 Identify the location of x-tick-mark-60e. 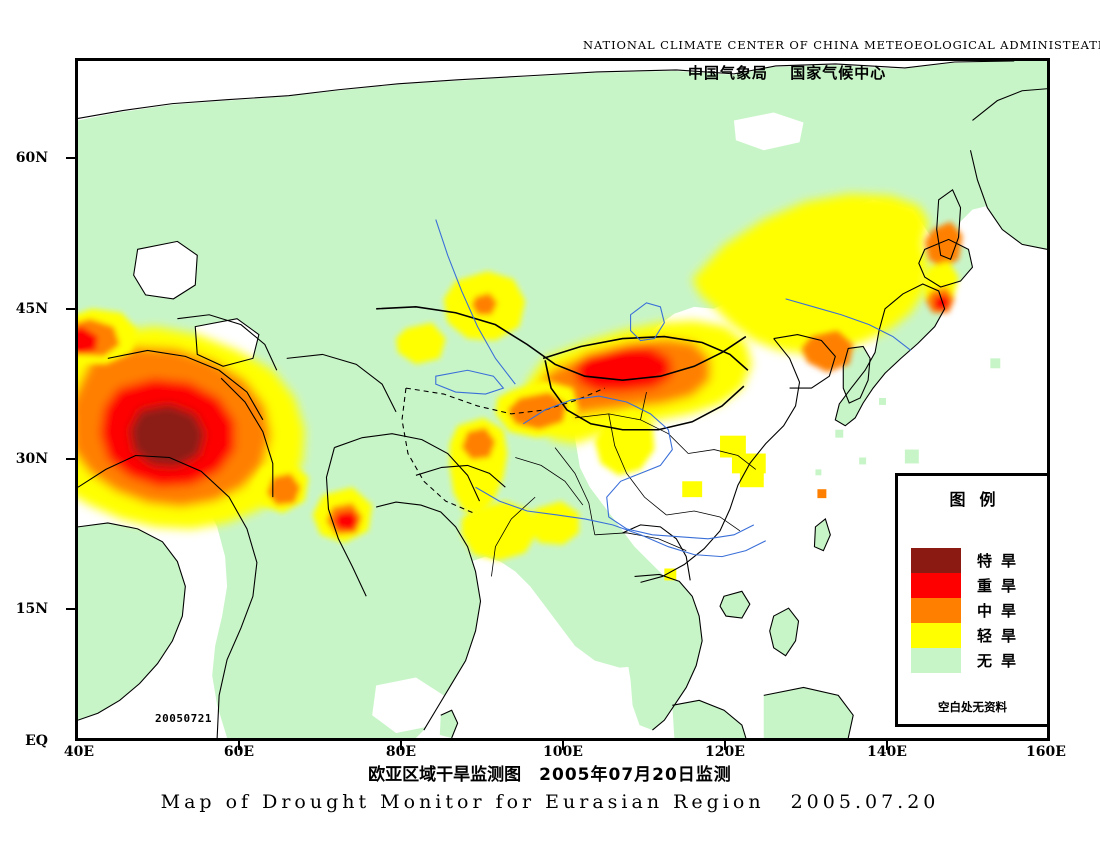
(239, 745).